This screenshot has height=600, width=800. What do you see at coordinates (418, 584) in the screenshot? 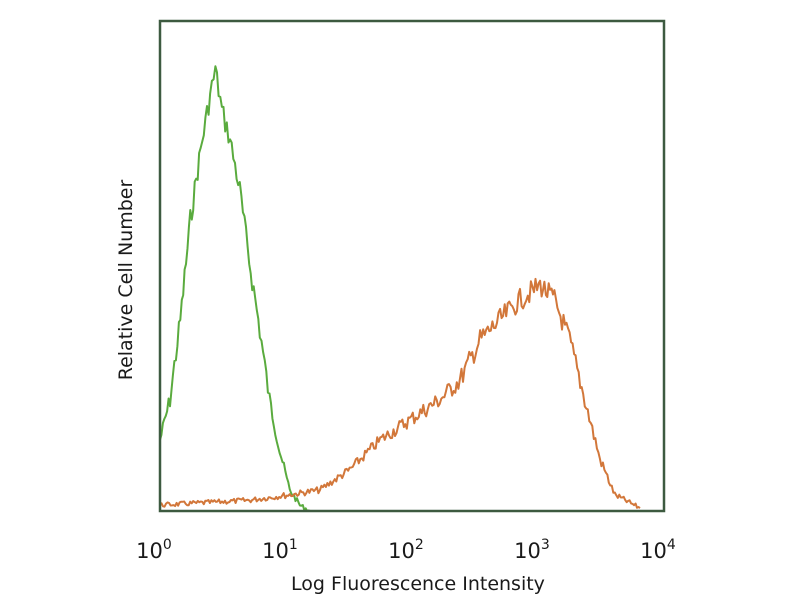
I see `x-axis-label: Log Fluorescence Intensity` at bounding box center [418, 584].